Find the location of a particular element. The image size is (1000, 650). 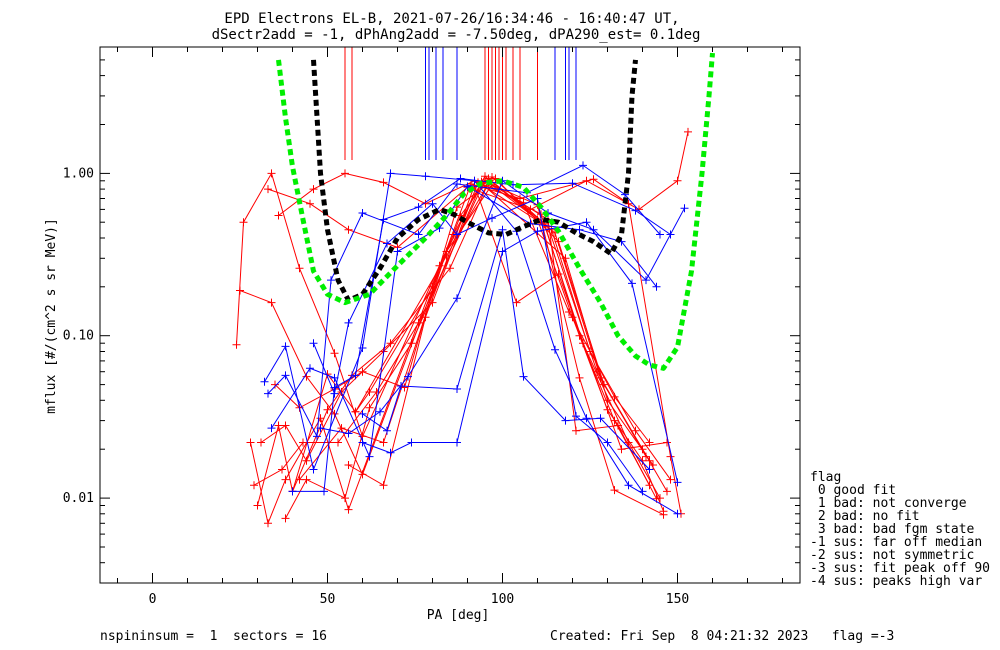

x-axis-label: PA [deg] is located at coordinates (458, 615).